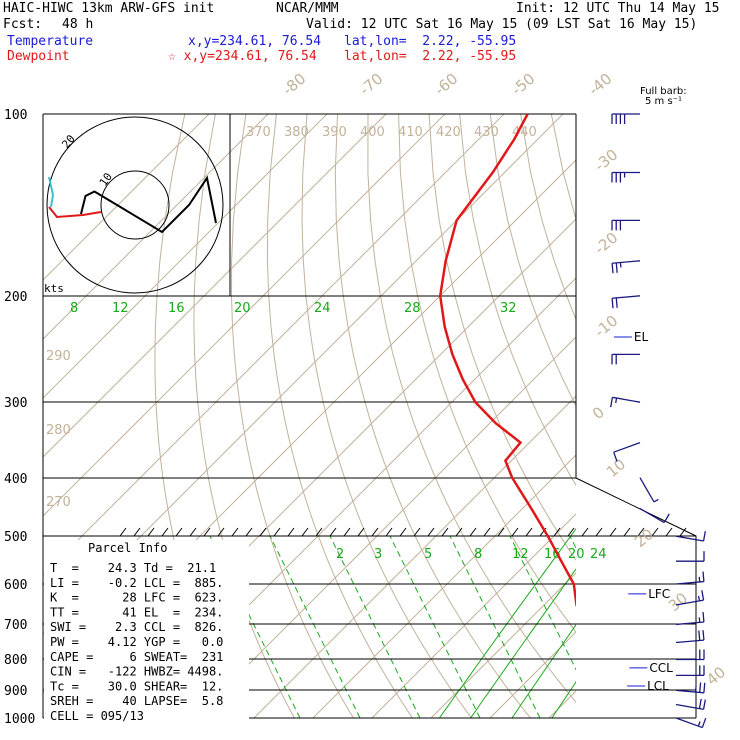 This screenshot has height=740, width=740. Describe the element at coordinates (378, 554) in the screenshot. I see `mixing-ratio-label: 3` at that location.